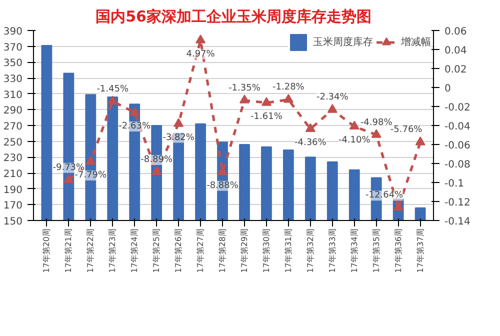 This screenshot has height=336, width=500. What do you see at coordinates (332, 250) in the screenshot?
I see `x-tick-label: 17年第33周` at bounding box center [332, 250].